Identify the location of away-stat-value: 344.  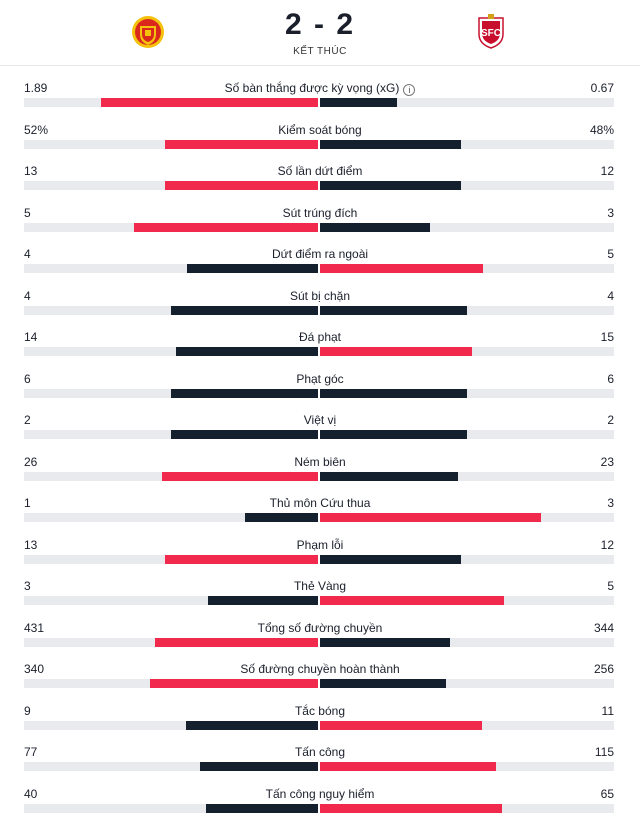
(603, 627).